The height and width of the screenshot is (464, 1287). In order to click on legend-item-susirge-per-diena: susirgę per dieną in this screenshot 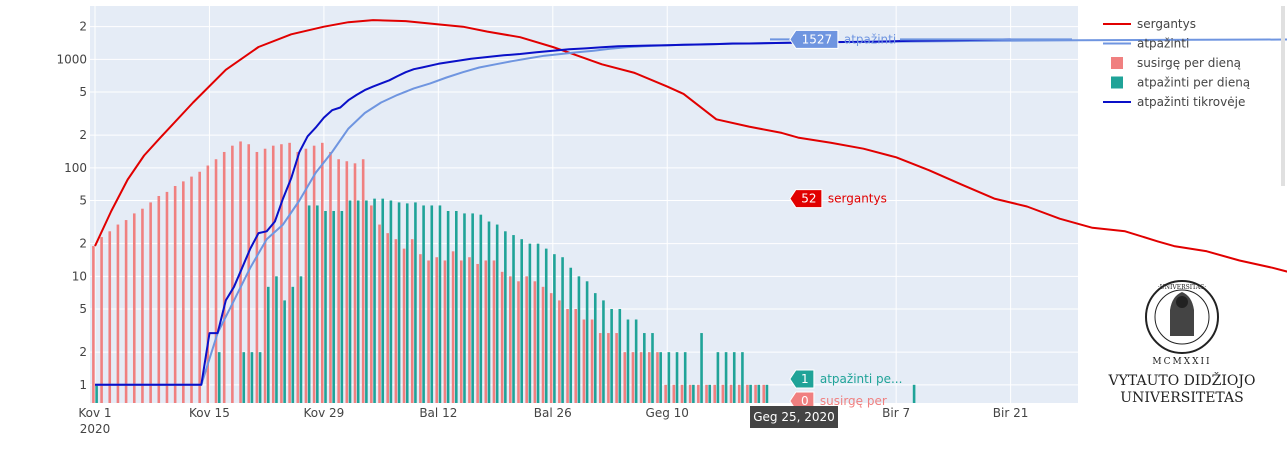, I will do `click(1176, 63)`.